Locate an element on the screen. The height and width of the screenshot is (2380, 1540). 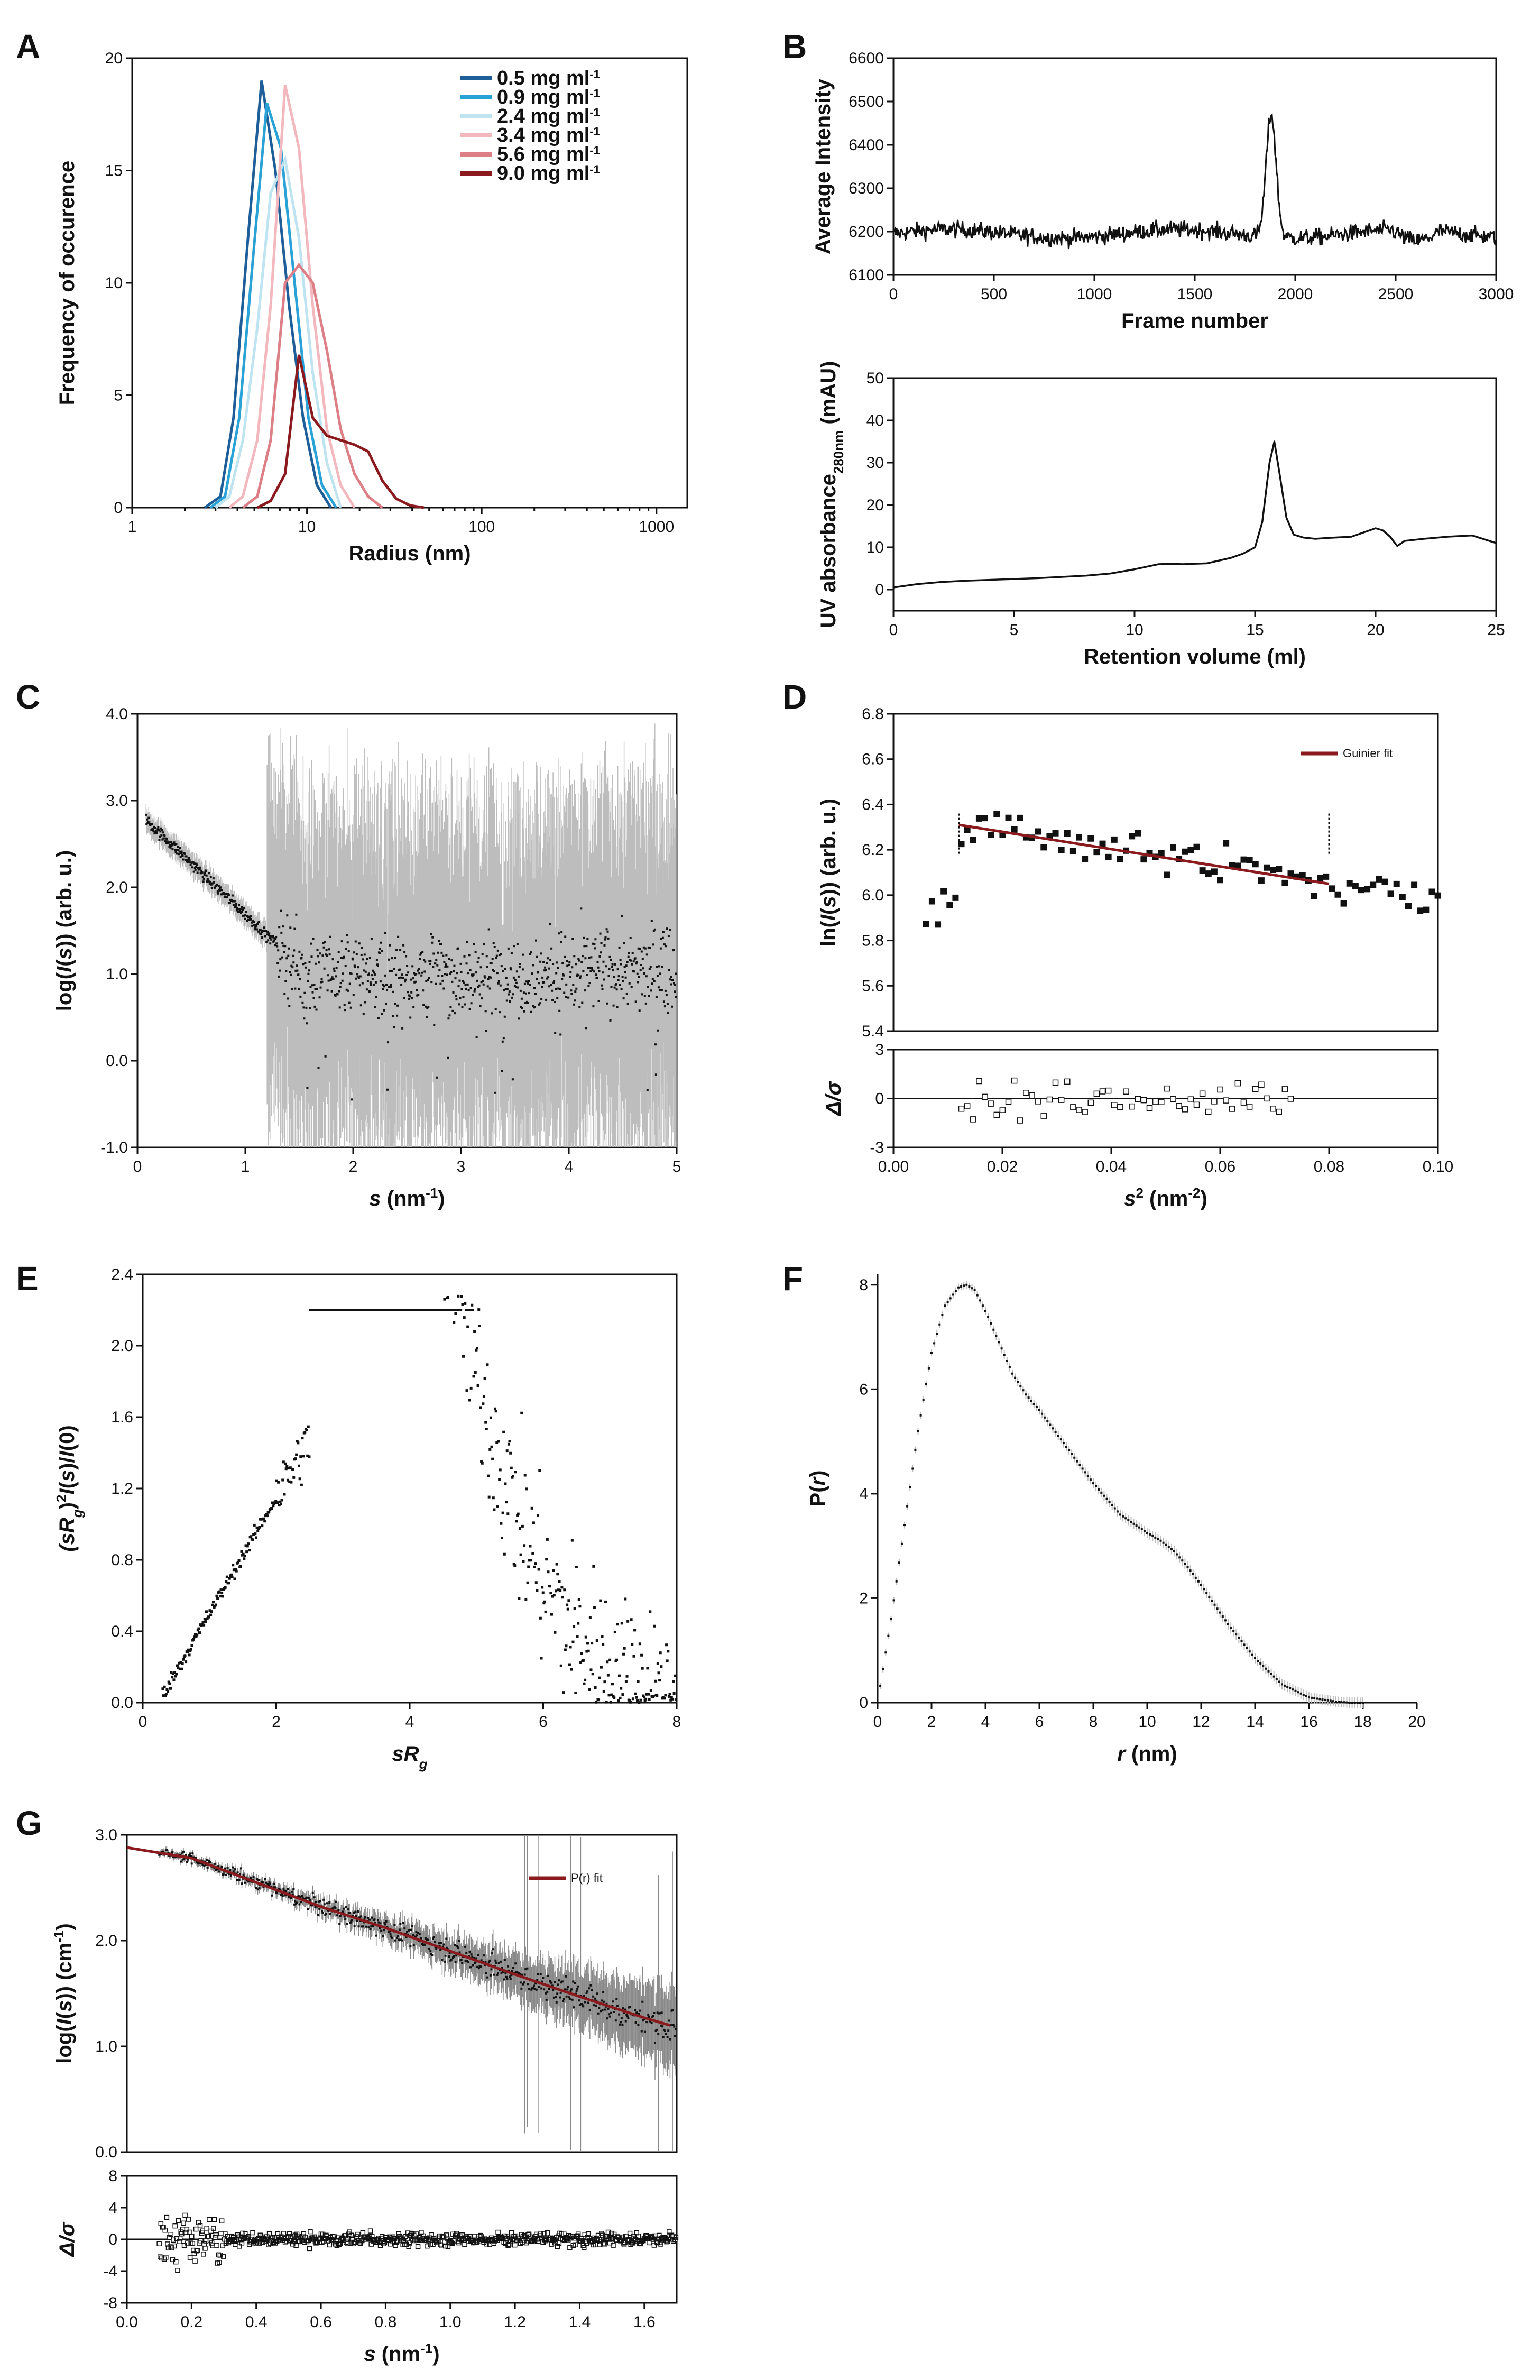
legend-label: 0.9 mg ml-1 is located at coordinates (548, 97).